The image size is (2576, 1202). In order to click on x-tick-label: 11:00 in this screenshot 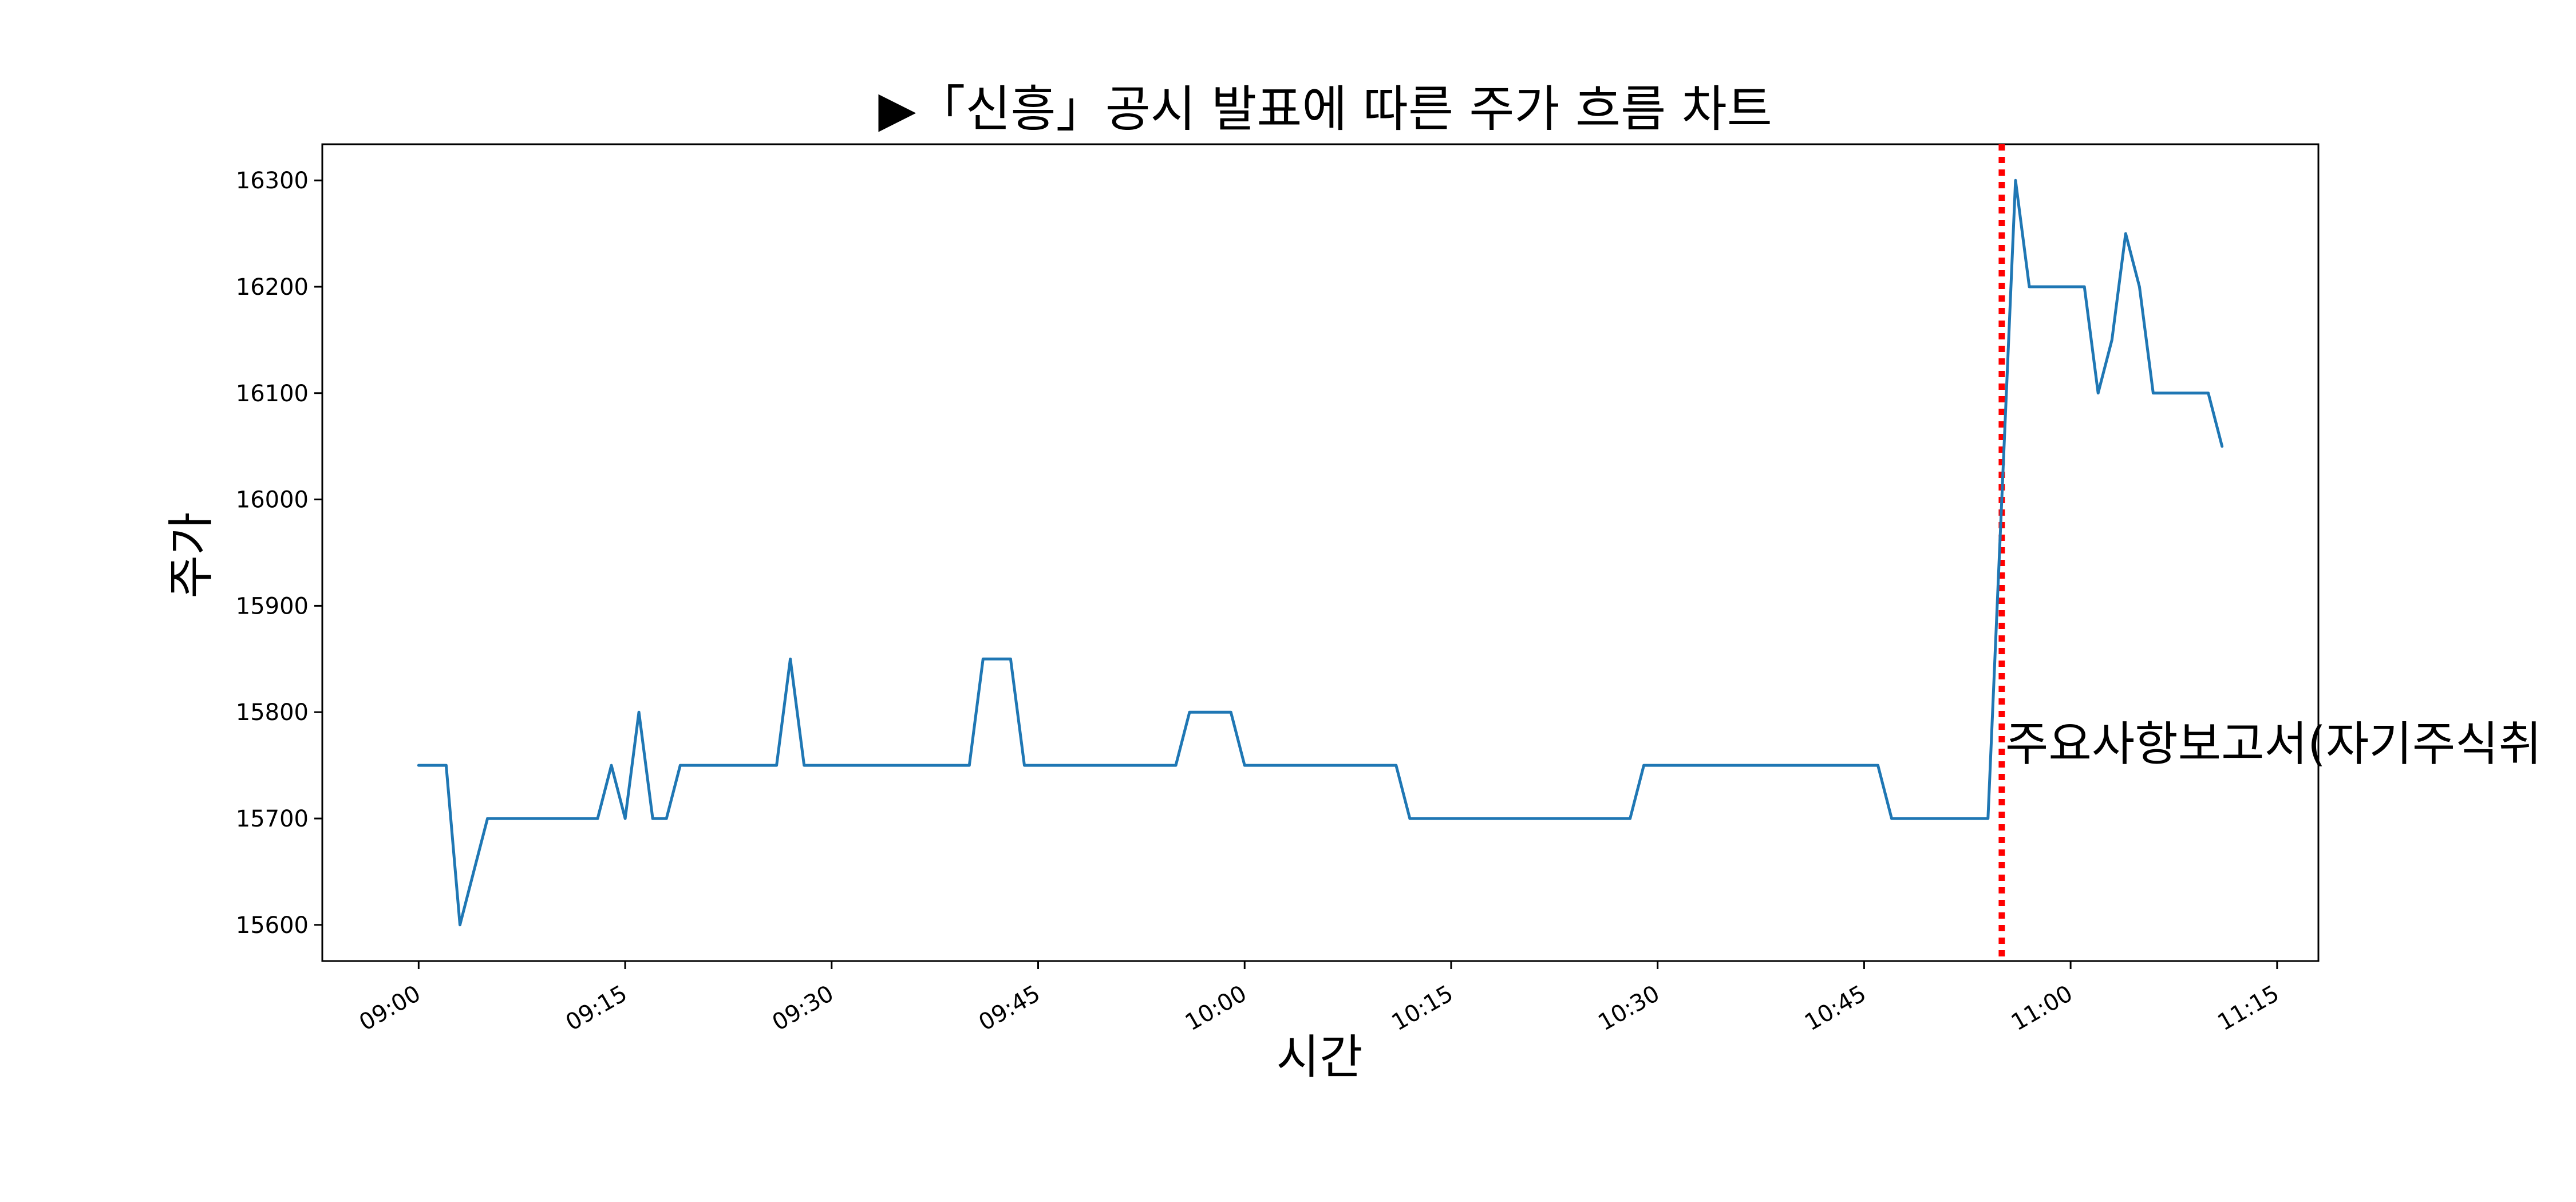, I will do `click(2042, 1008)`.